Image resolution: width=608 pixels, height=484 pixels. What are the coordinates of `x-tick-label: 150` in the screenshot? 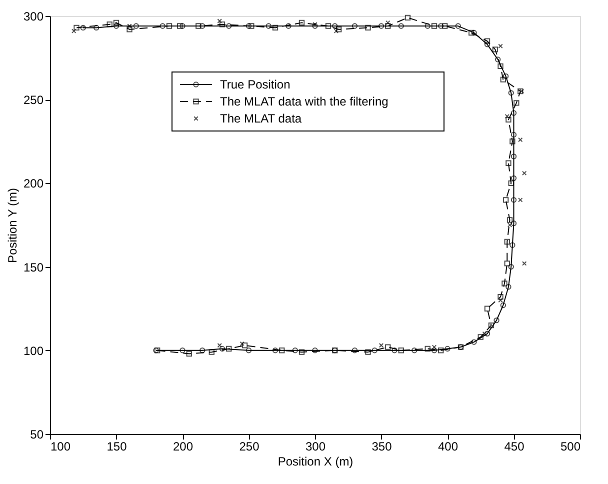 It's located at (117, 447).